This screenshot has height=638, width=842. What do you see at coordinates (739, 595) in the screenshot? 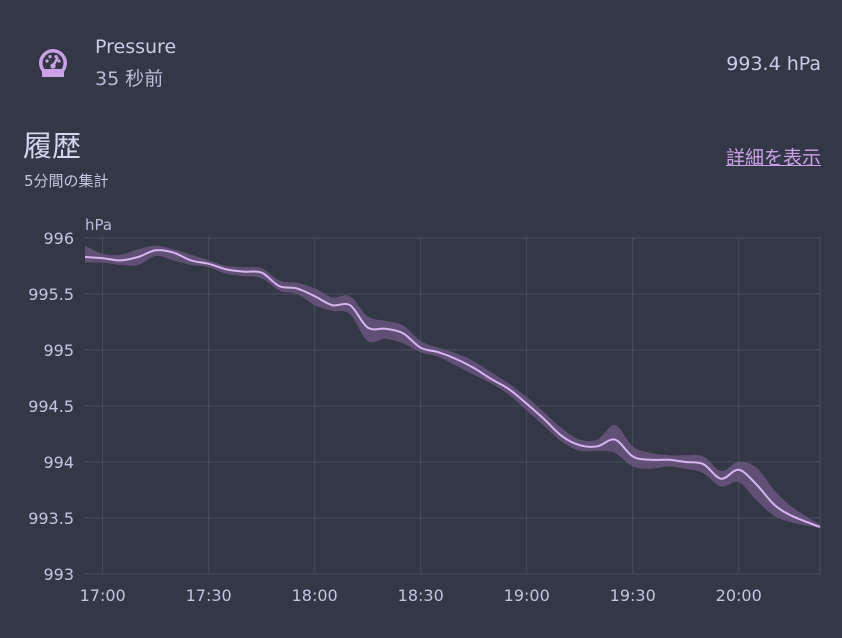
I see `x-tick-label: 20:00` at bounding box center [739, 595].